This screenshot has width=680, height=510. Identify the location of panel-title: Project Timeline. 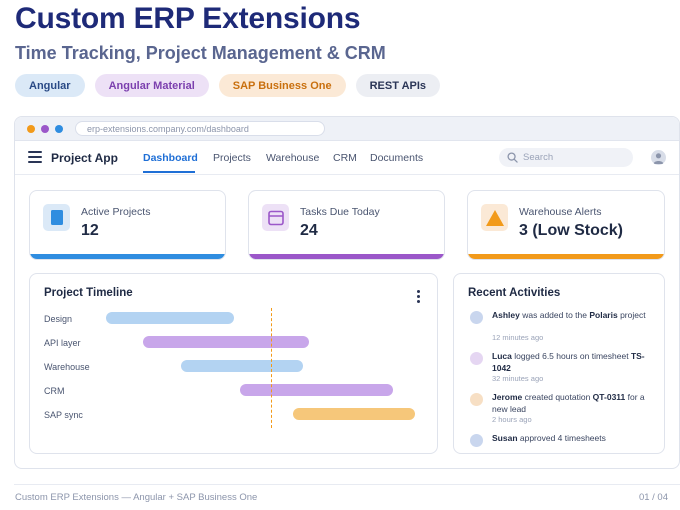
(88, 293).